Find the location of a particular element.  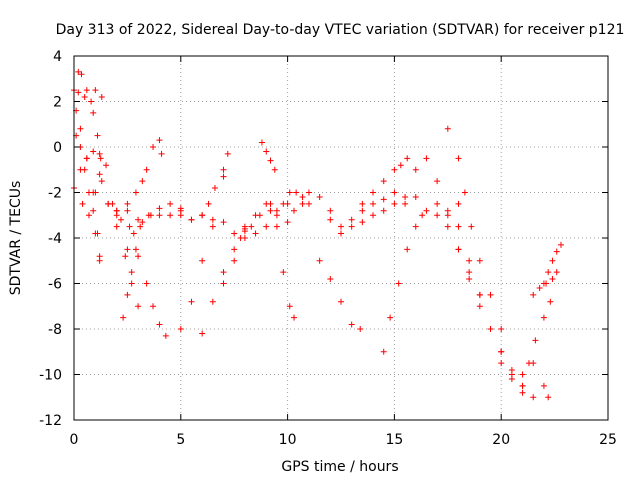

x-axis-label: GPS time / hours is located at coordinates (339, 467).